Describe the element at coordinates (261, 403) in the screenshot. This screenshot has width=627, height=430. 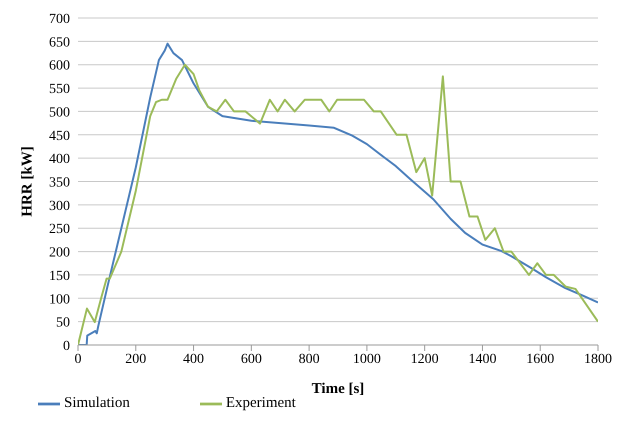
I see `legend-label: Experiment` at that location.